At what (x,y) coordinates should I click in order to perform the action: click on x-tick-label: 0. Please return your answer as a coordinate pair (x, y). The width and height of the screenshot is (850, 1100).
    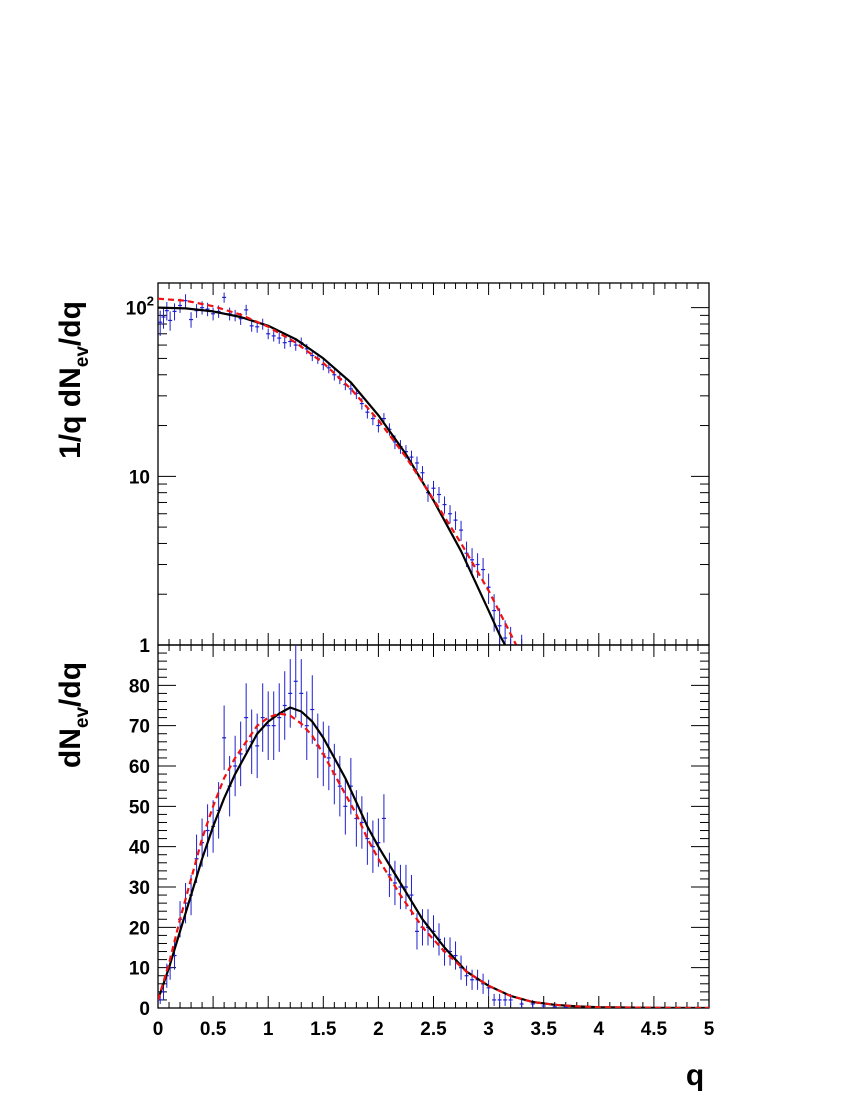
    Looking at the image, I should click on (158, 1029).